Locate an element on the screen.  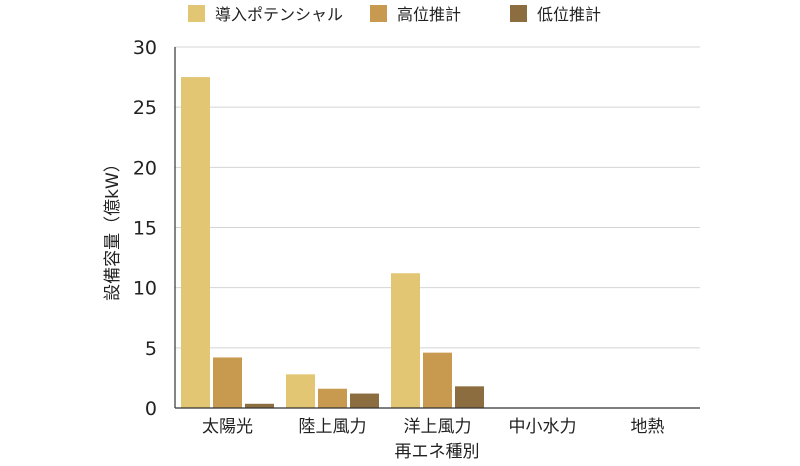
y-tick-label: 20 is located at coordinates (145, 168).